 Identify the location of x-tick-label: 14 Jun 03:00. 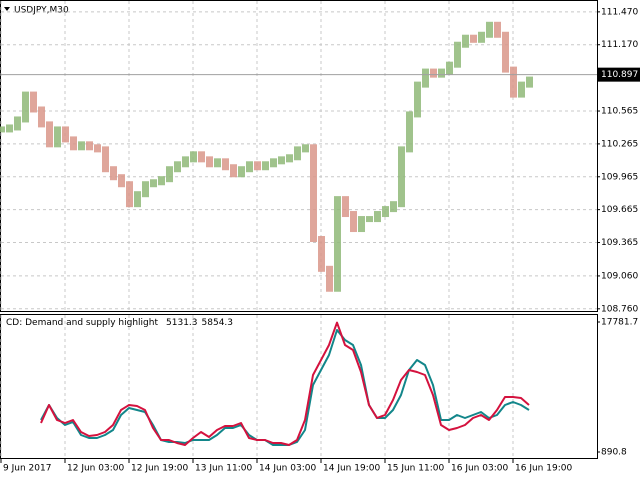
(287, 469).